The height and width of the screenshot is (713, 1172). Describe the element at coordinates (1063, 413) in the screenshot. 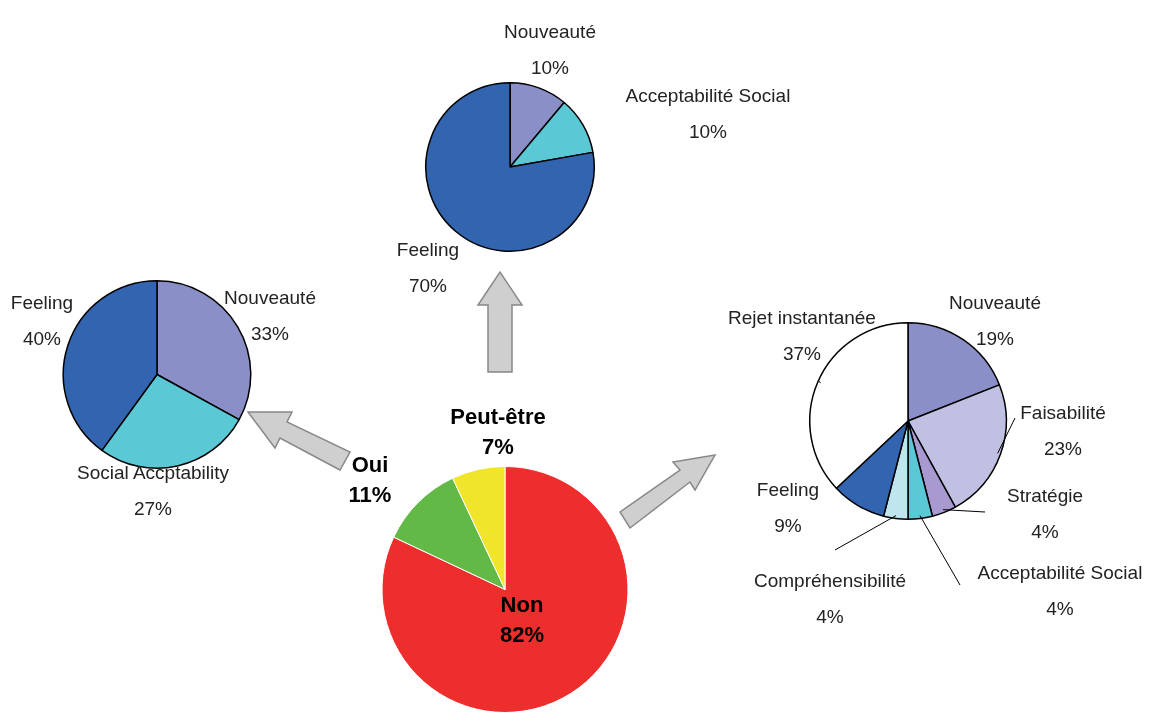

I see `slice-label: Faisabilité` at that location.